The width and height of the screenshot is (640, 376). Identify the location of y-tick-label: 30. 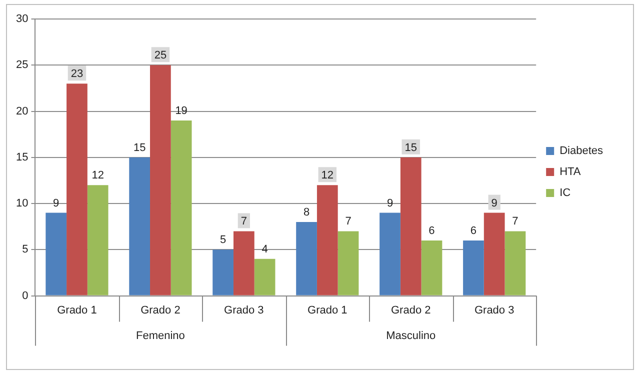
(22, 19).